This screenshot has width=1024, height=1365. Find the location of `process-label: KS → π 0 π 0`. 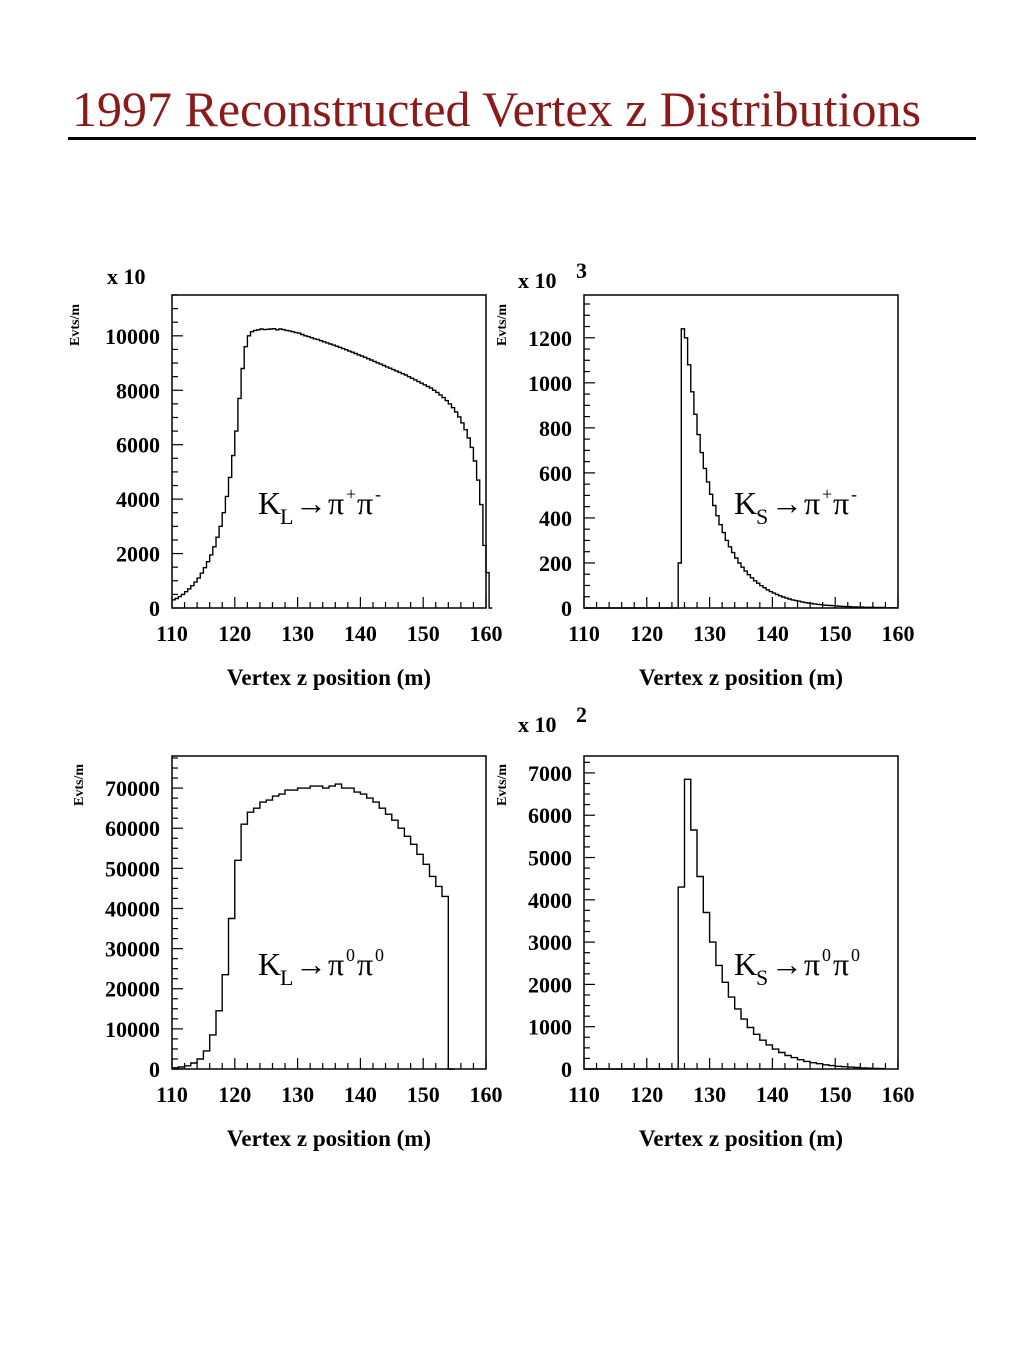

process-label: KS → π 0 π 0 is located at coordinates (797, 967).